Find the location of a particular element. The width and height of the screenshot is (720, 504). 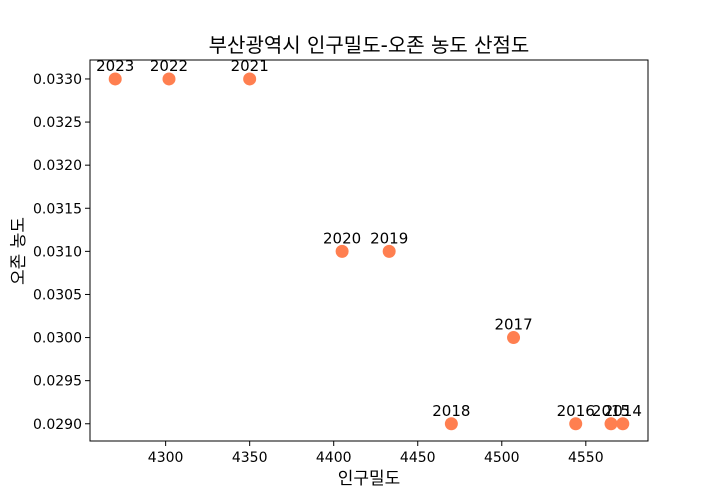

data-point-label: 2018 is located at coordinates (451, 411).